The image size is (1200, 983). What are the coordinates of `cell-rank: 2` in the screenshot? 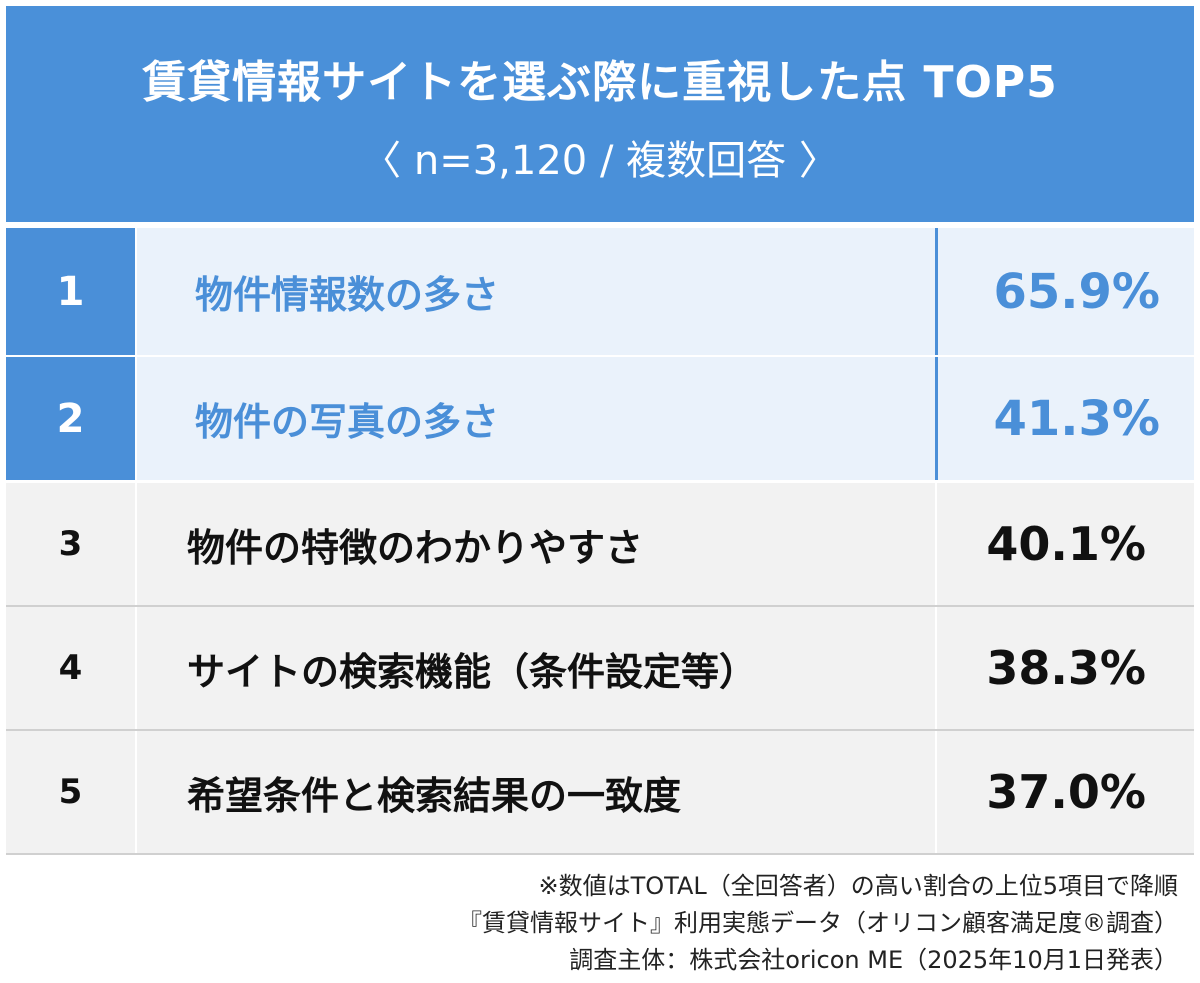 It's located at (70, 418).